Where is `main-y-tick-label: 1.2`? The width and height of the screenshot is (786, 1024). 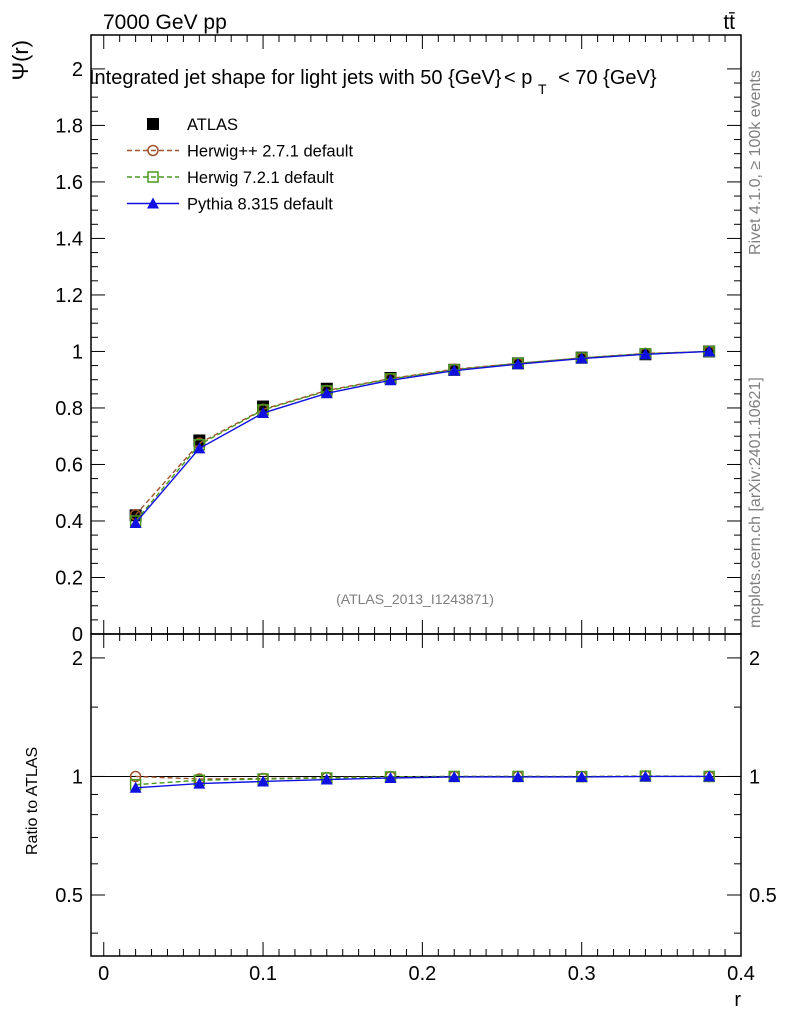 main-y-tick-label: 1.2 is located at coordinates (69, 296).